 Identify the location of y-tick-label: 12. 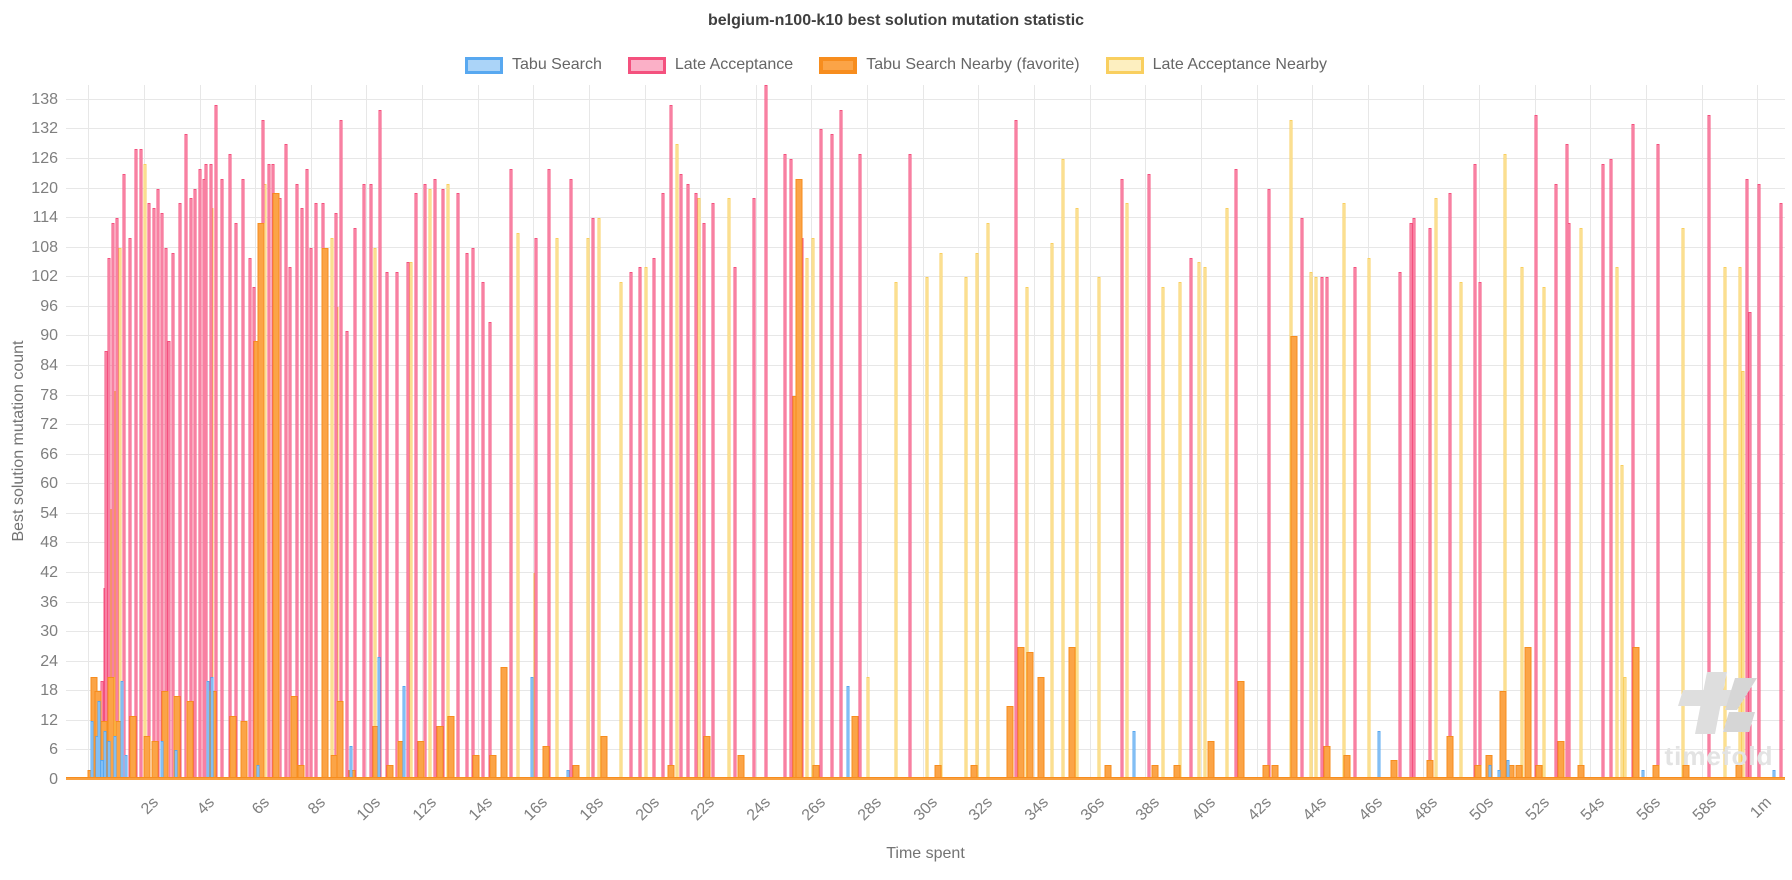
(49, 720).